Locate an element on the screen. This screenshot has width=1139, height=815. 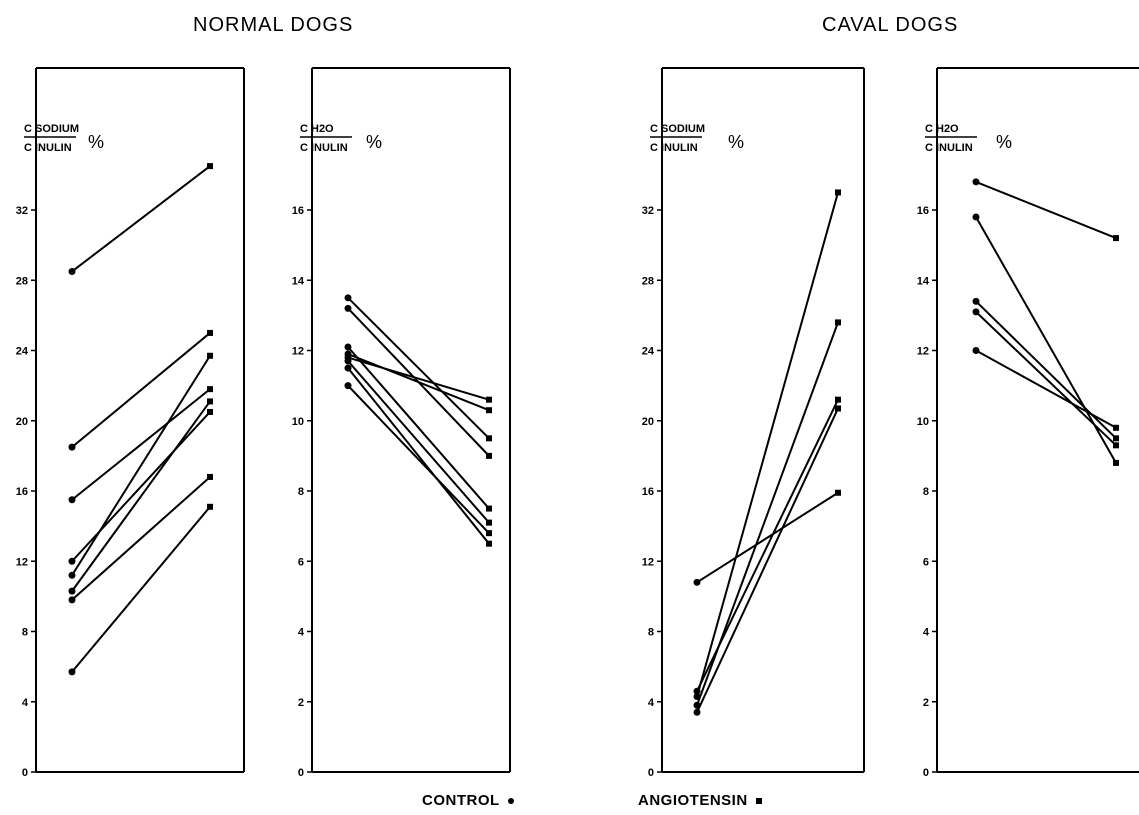
legend-angiotensin-label: ANGIOTENSIN is located at coordinates (693, 800).